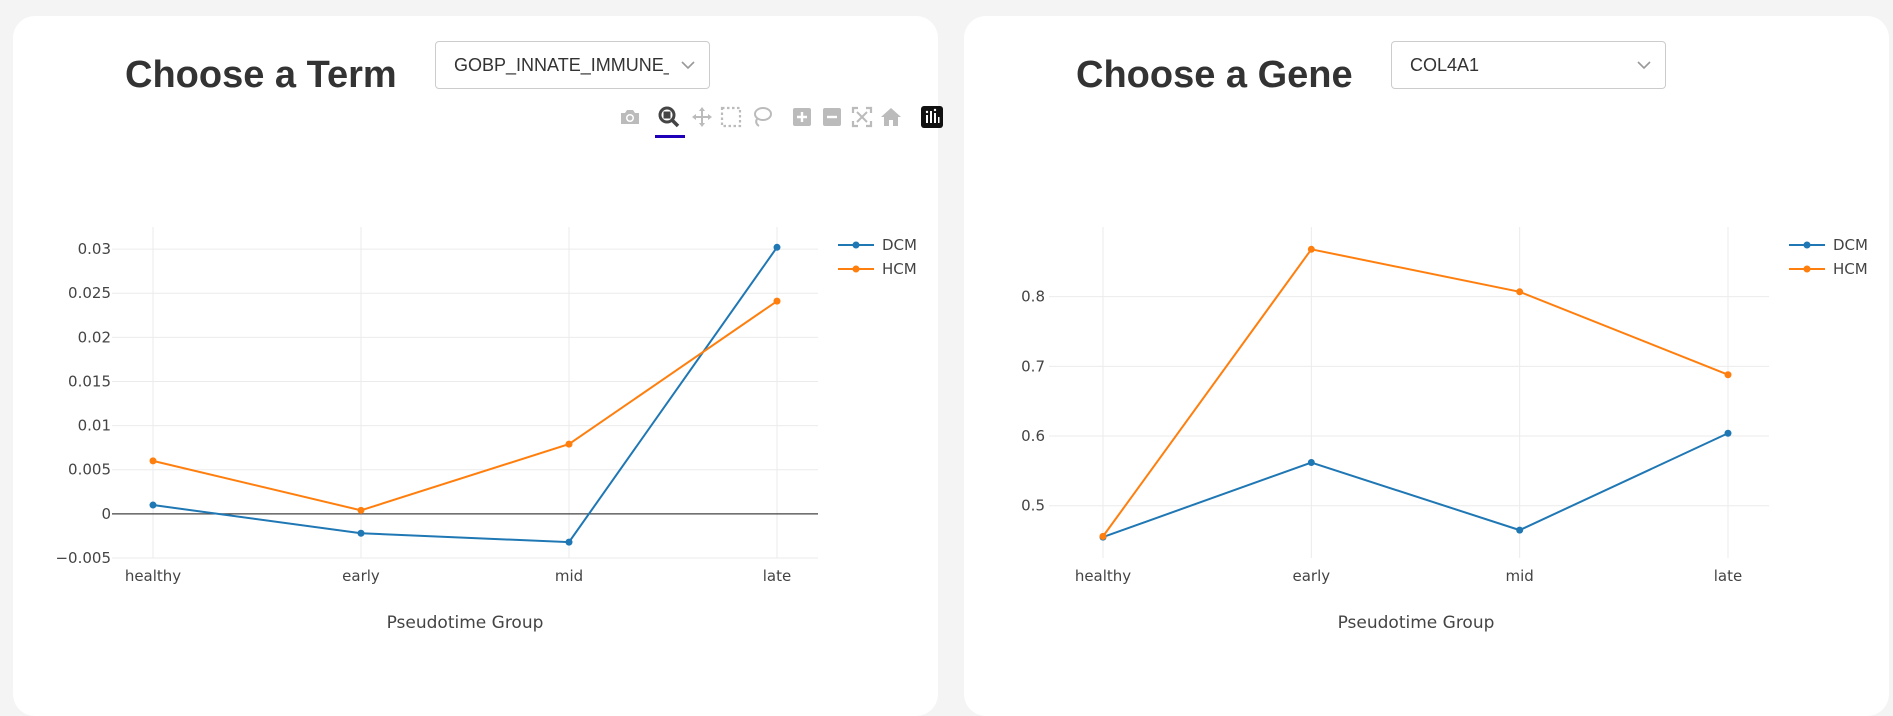 This screenshot has height=716, width=1893. I want to click on camera-icon, so click(630, 117).